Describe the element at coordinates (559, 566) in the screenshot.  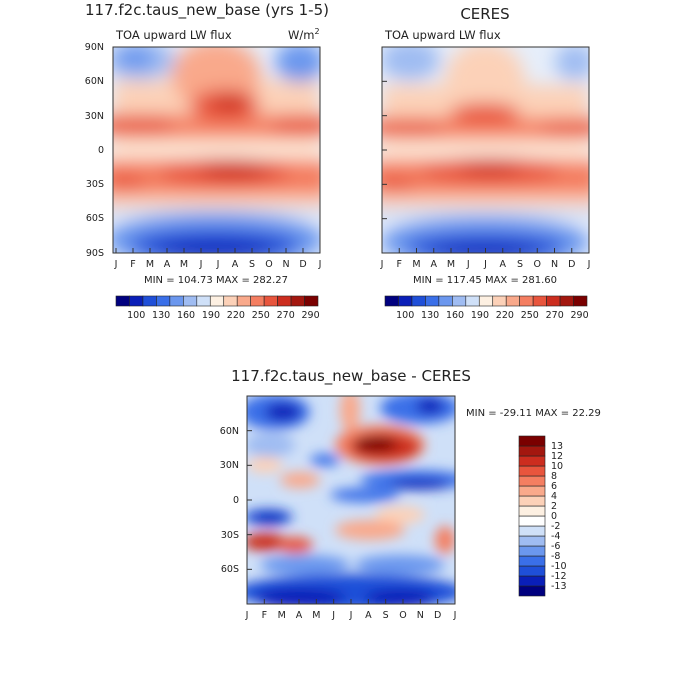
I see `difference-colorbar-label: -10` at that location.